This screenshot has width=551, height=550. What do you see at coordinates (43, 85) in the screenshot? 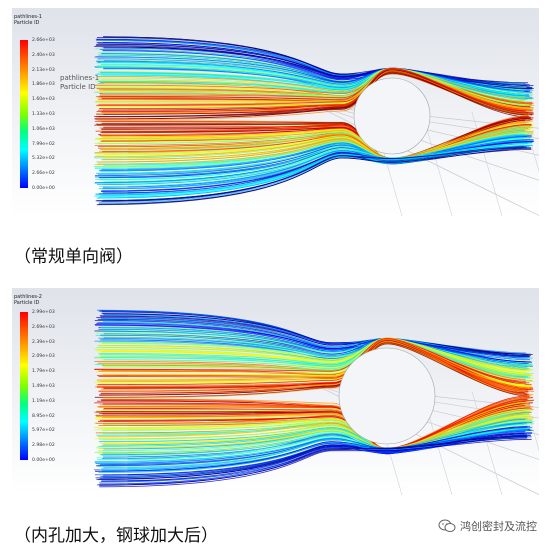
I see `legend-tick: 1.86e+03` at bounding box center [43, 85].